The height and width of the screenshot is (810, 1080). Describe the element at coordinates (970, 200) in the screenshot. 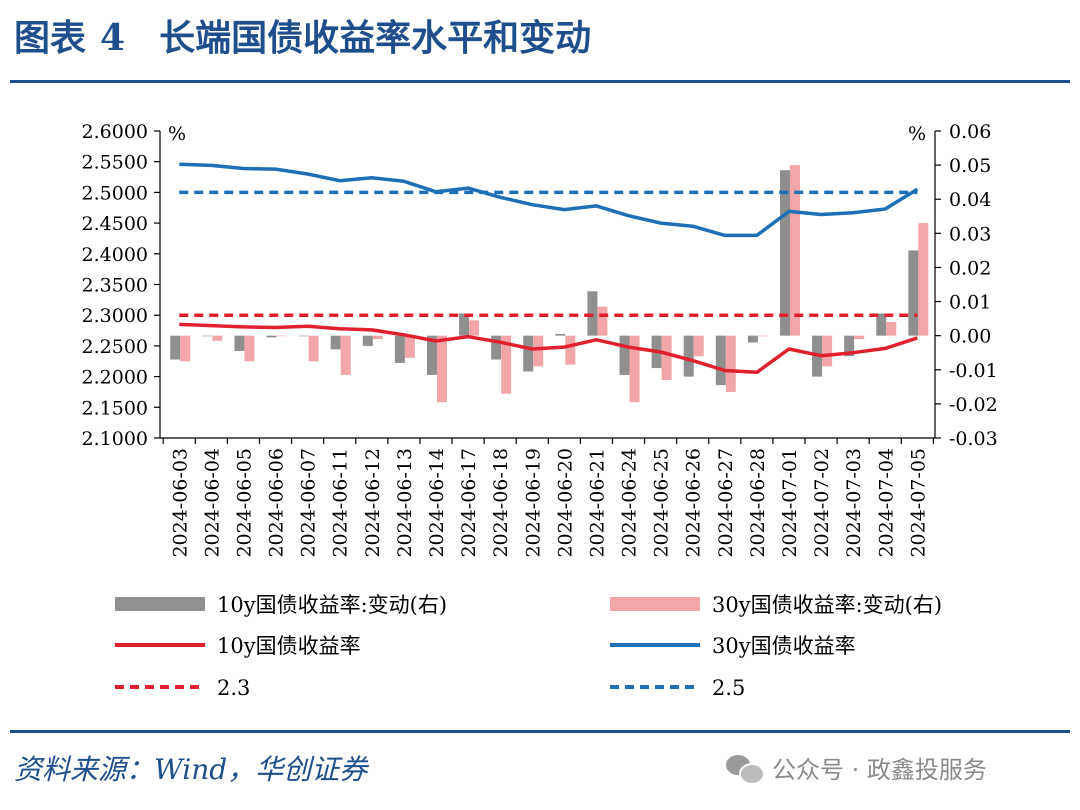

I see `right-tick-label: 0.04` at that location.